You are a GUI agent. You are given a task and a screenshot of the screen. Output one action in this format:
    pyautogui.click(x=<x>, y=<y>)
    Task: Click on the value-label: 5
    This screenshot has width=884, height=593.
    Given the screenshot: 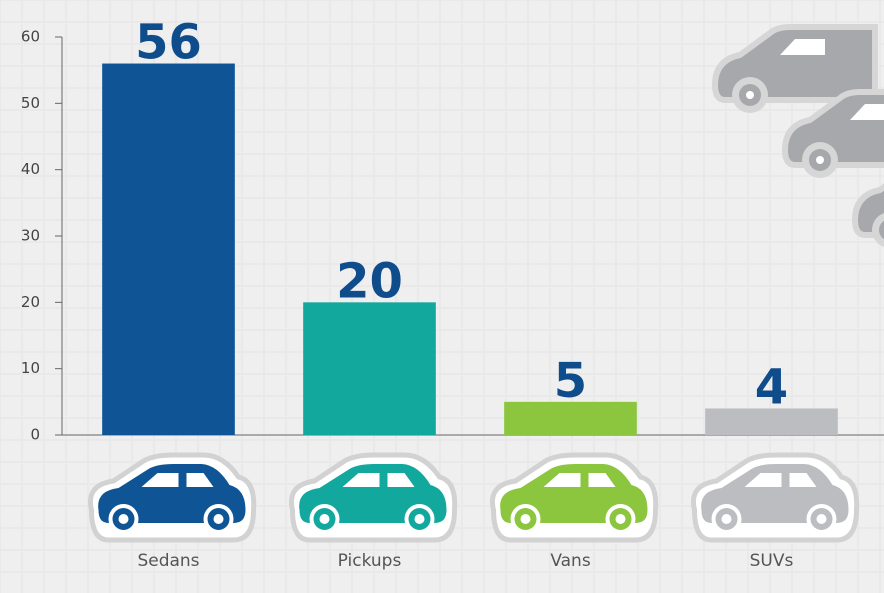 What is the action you would take?
    pyautogui.click(x=570, y=381)
    